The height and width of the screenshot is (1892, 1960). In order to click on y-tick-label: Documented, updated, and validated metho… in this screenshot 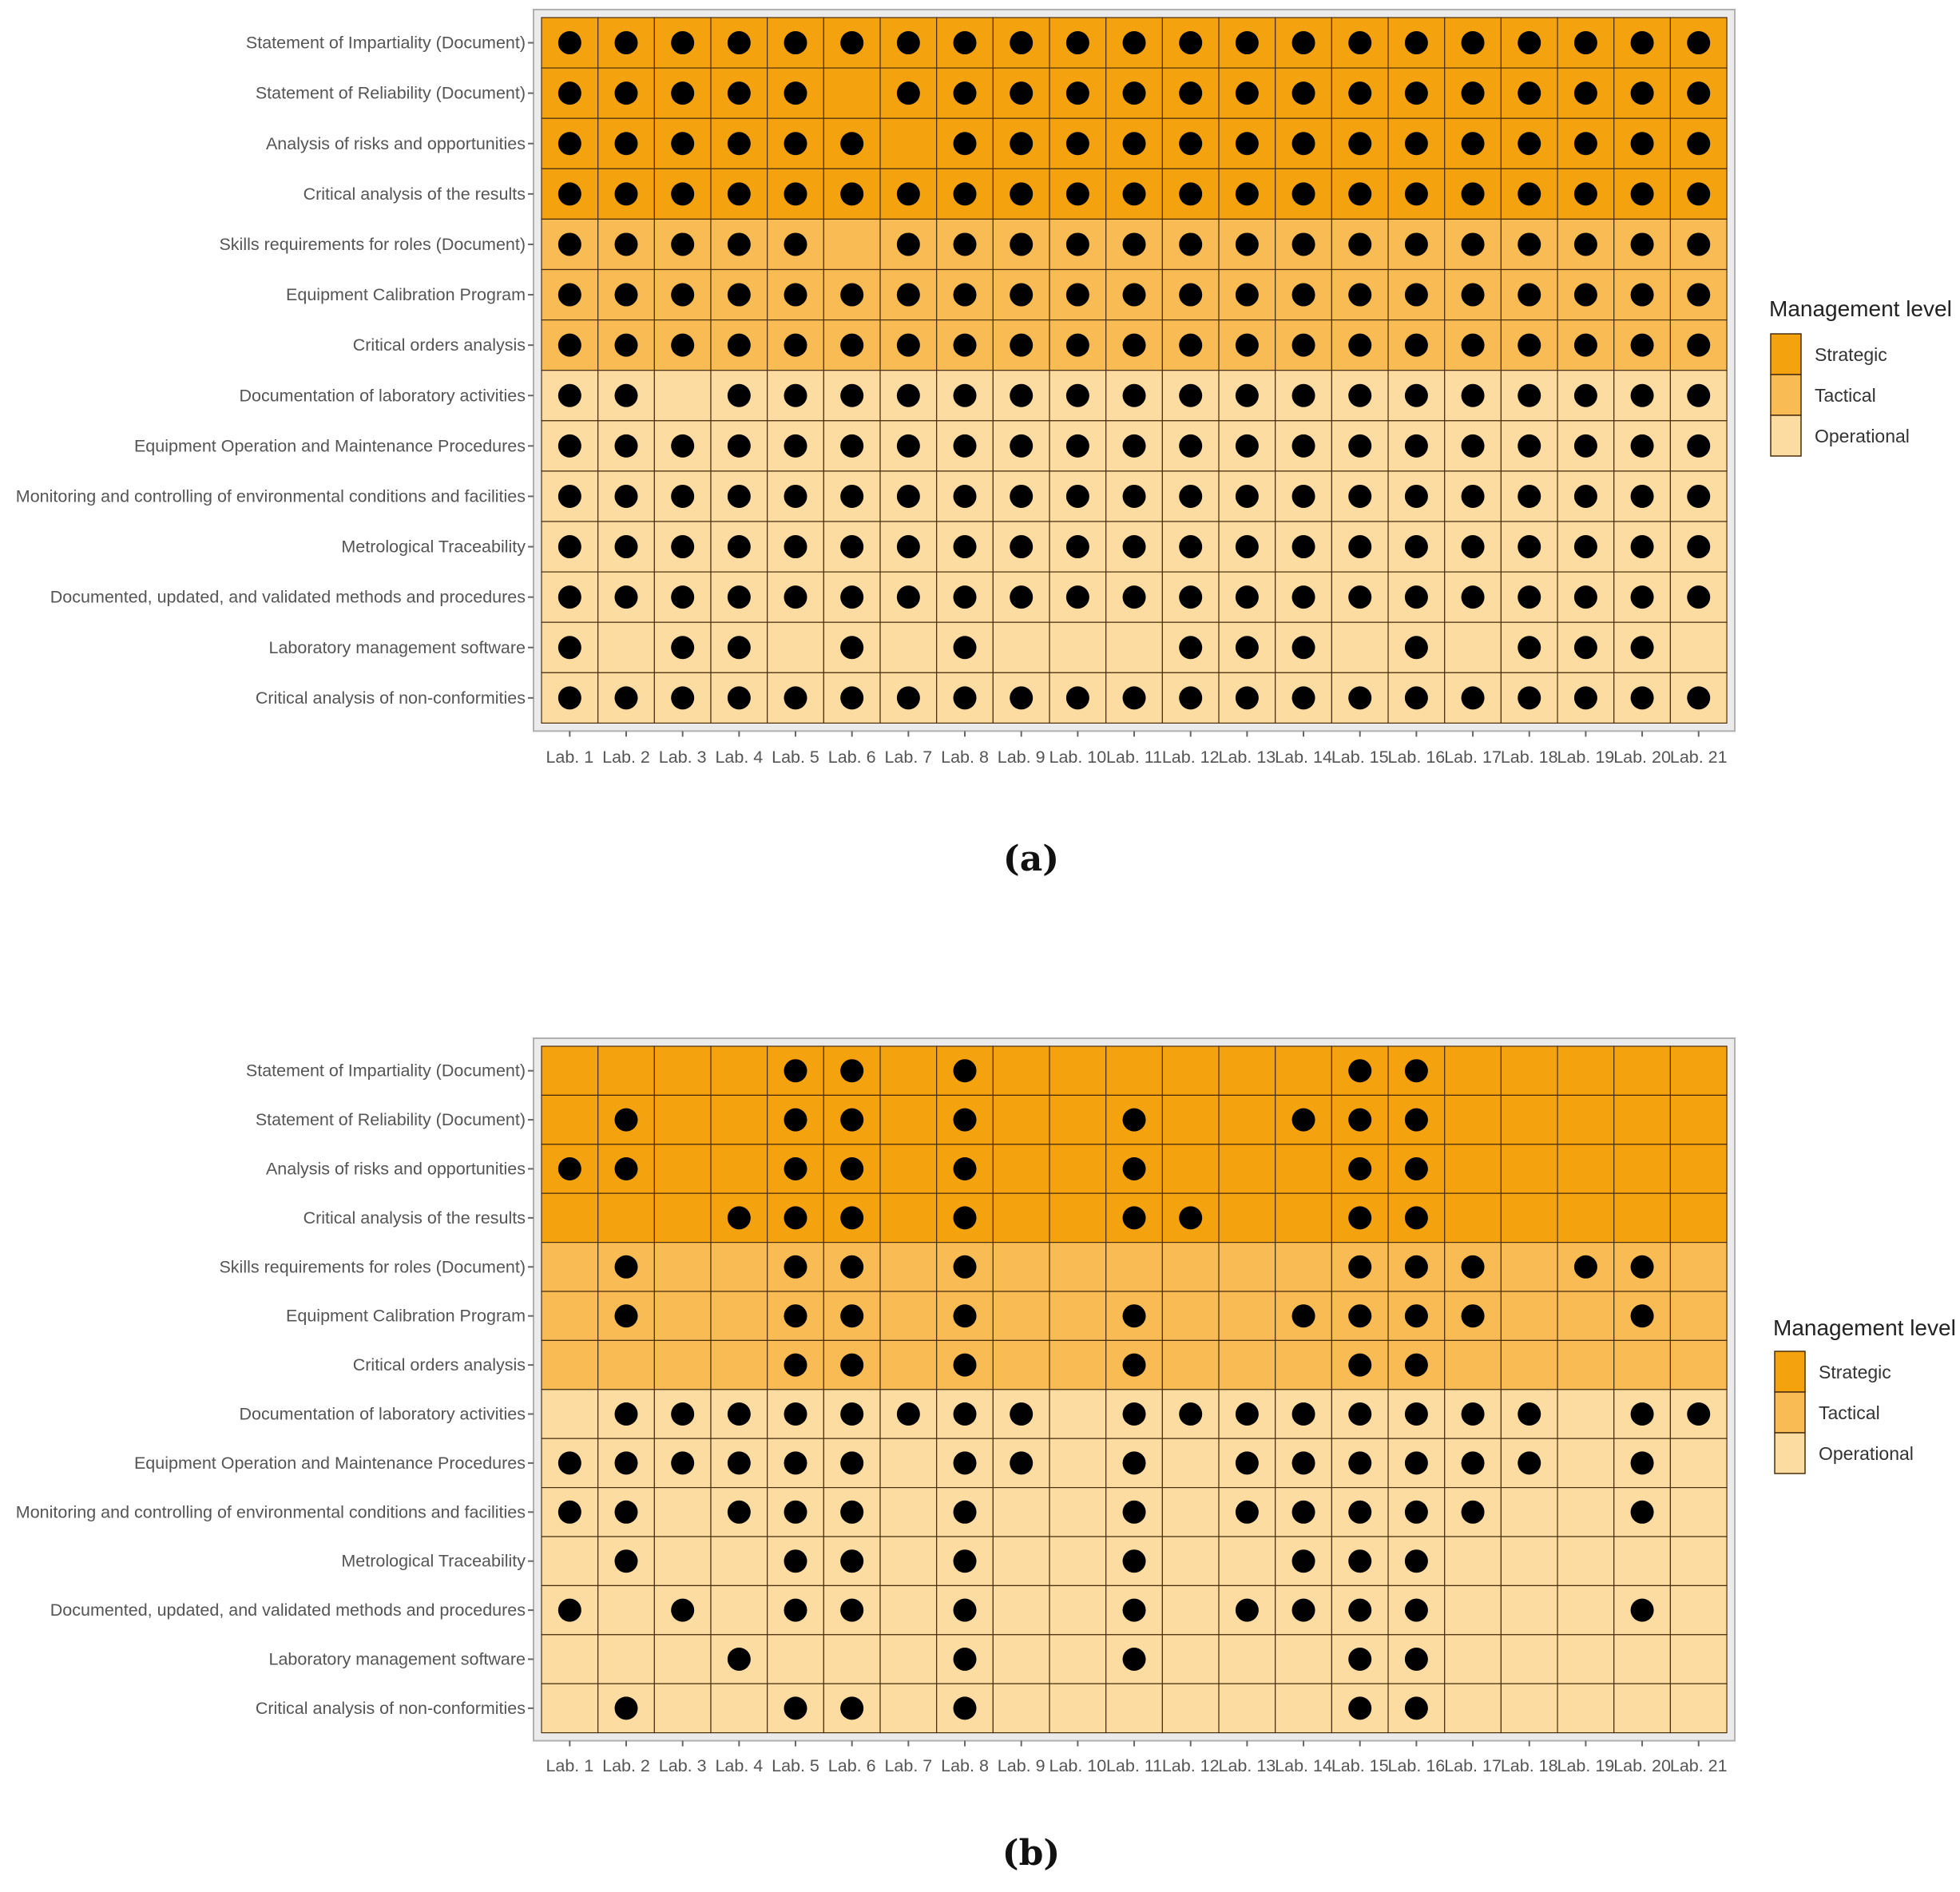, I will do `click(288, 597)`.